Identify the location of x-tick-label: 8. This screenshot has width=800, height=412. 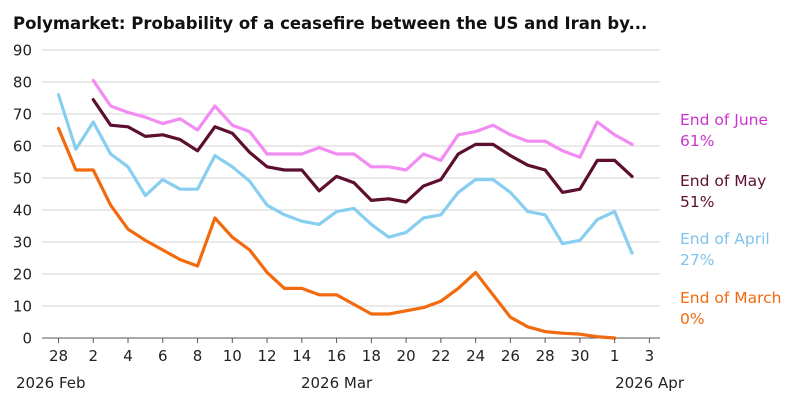
(198, 356).